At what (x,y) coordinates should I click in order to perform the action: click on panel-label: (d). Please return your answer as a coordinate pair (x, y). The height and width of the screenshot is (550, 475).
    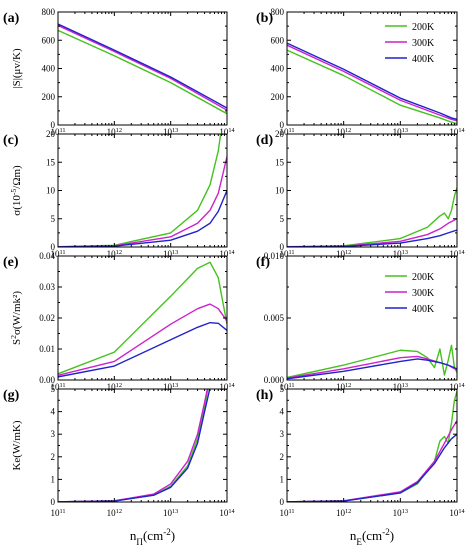
    Looking at the image, I should click on (264, 140).